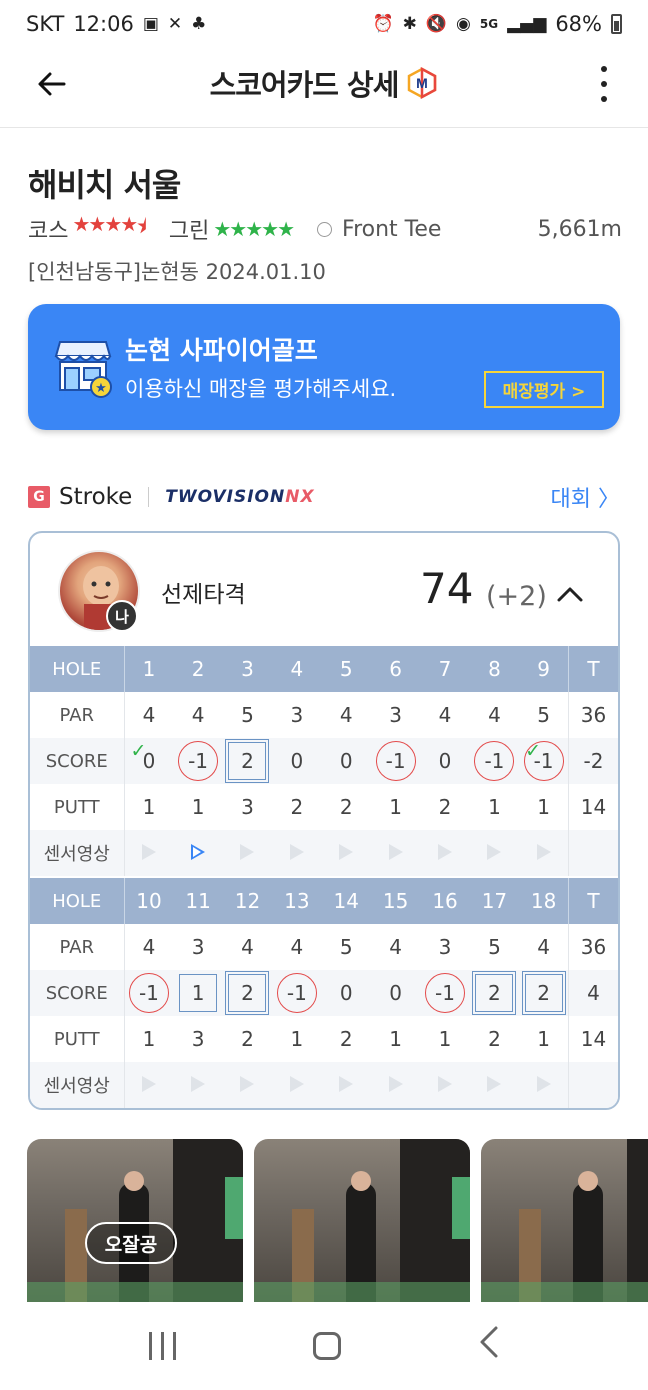  Describe the element at coordinates (324, 947) in the screenshot. I see `par-row: PAR 4 3 4 4 5 4 3 5 4 36` at that location.